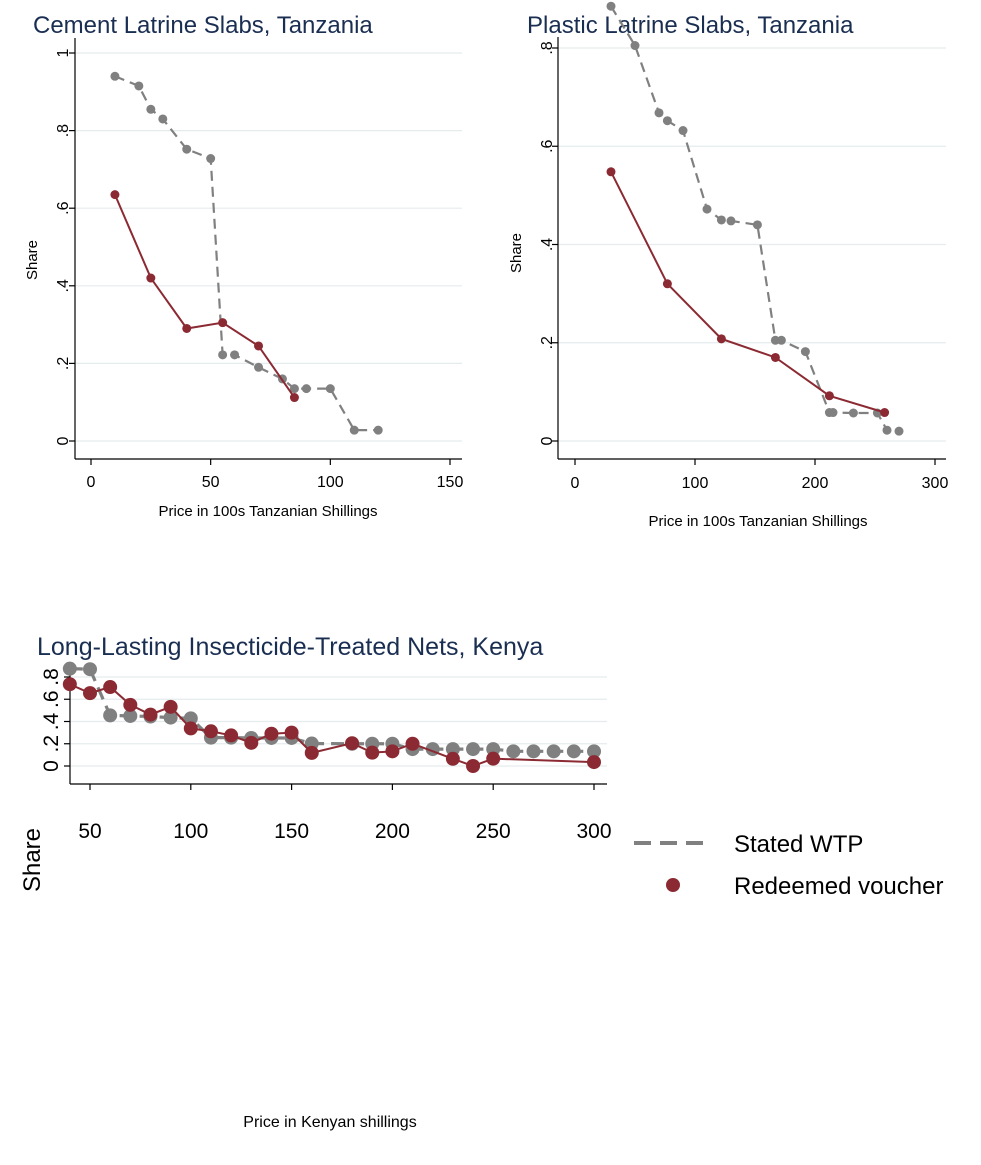 This screenshot has height=1165, width=981. I want to click on x-axis-label: Price in 100s Tanzanian Shillings, so click(757, 521).